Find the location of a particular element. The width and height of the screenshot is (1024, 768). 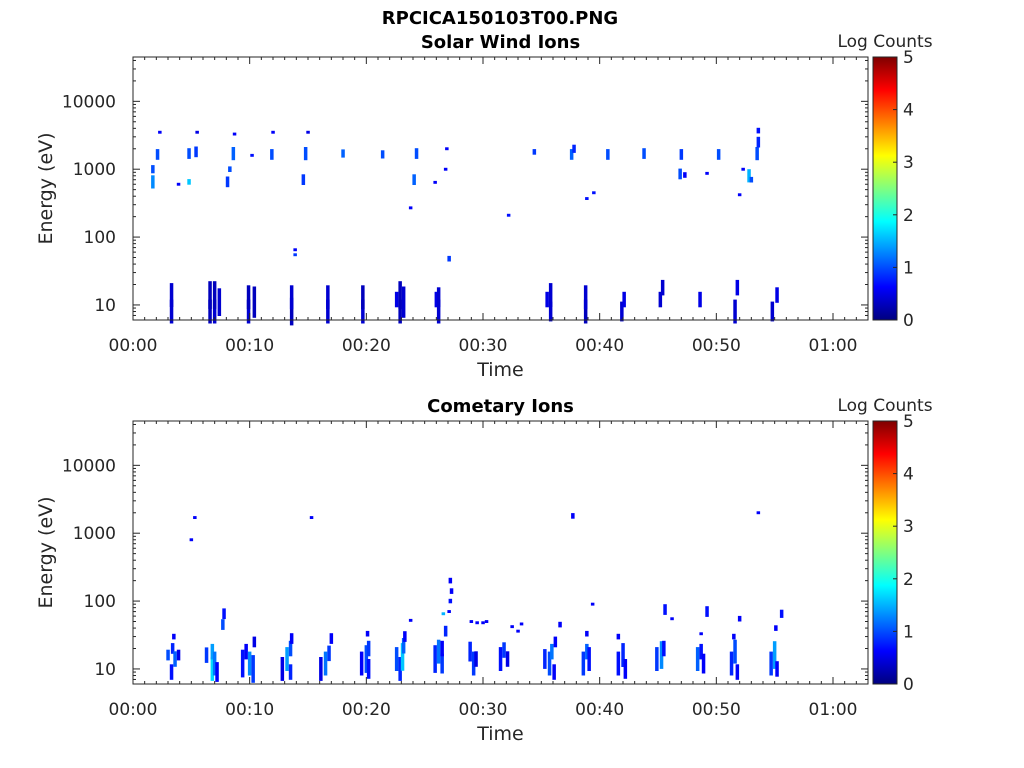

x-axis-label: Time is located at coordinates (500, 734).